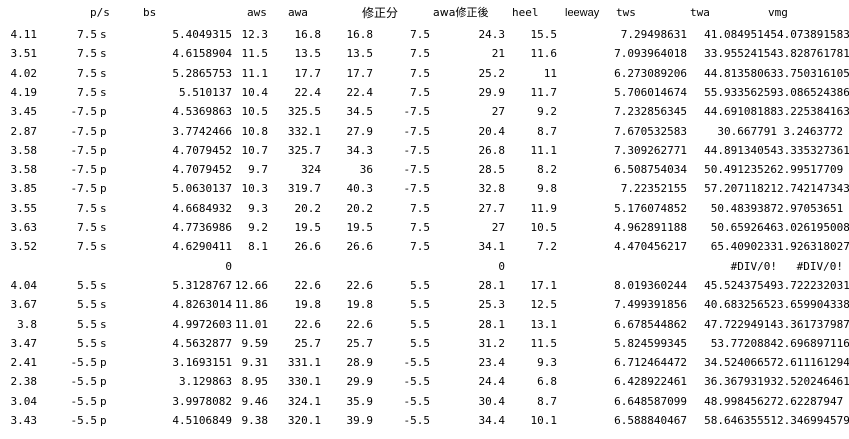  I want to click on cell-leeway, so click(572, 421).